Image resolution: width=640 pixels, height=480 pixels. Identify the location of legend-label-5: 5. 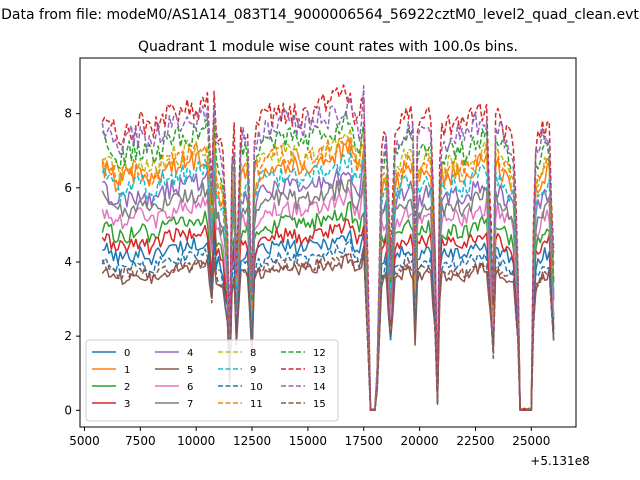
(190, 370).